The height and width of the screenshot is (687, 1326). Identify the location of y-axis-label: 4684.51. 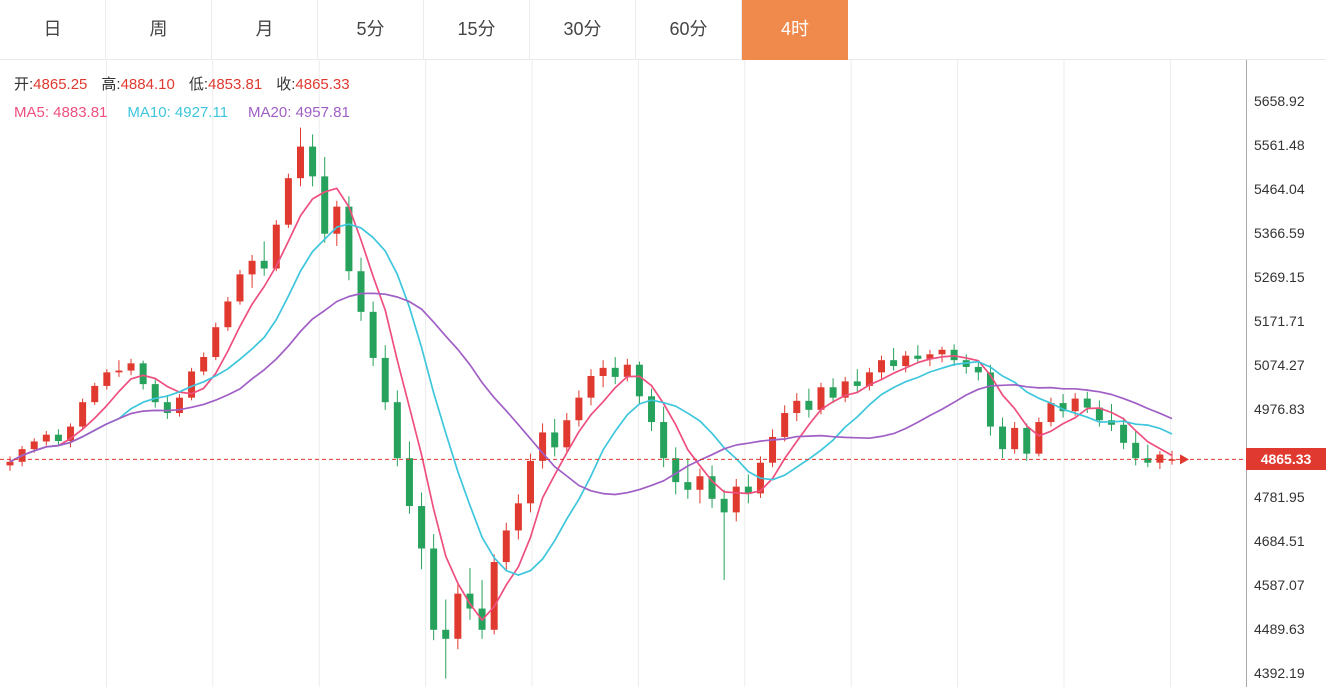
(1279, 541).